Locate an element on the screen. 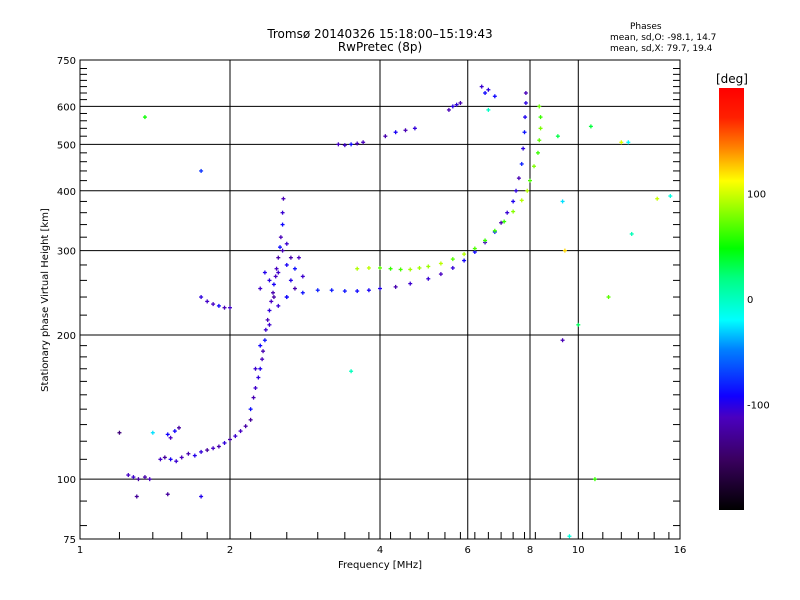 This screenshot has width=800, height=600. phase-info-o-label: mean, sd,O: is located at coordinates (637, 38).